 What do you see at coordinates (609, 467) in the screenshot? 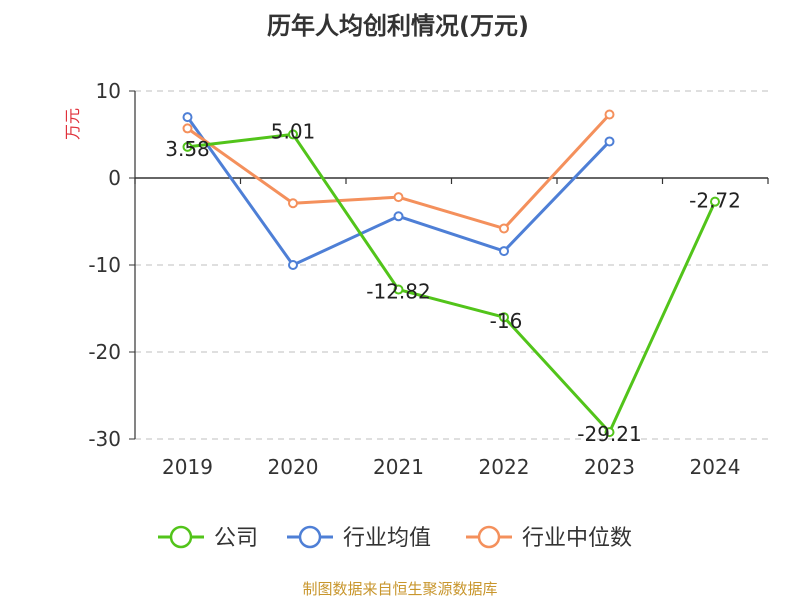
I see `x-tick-label: 2023` at bounding box center [609, 467].